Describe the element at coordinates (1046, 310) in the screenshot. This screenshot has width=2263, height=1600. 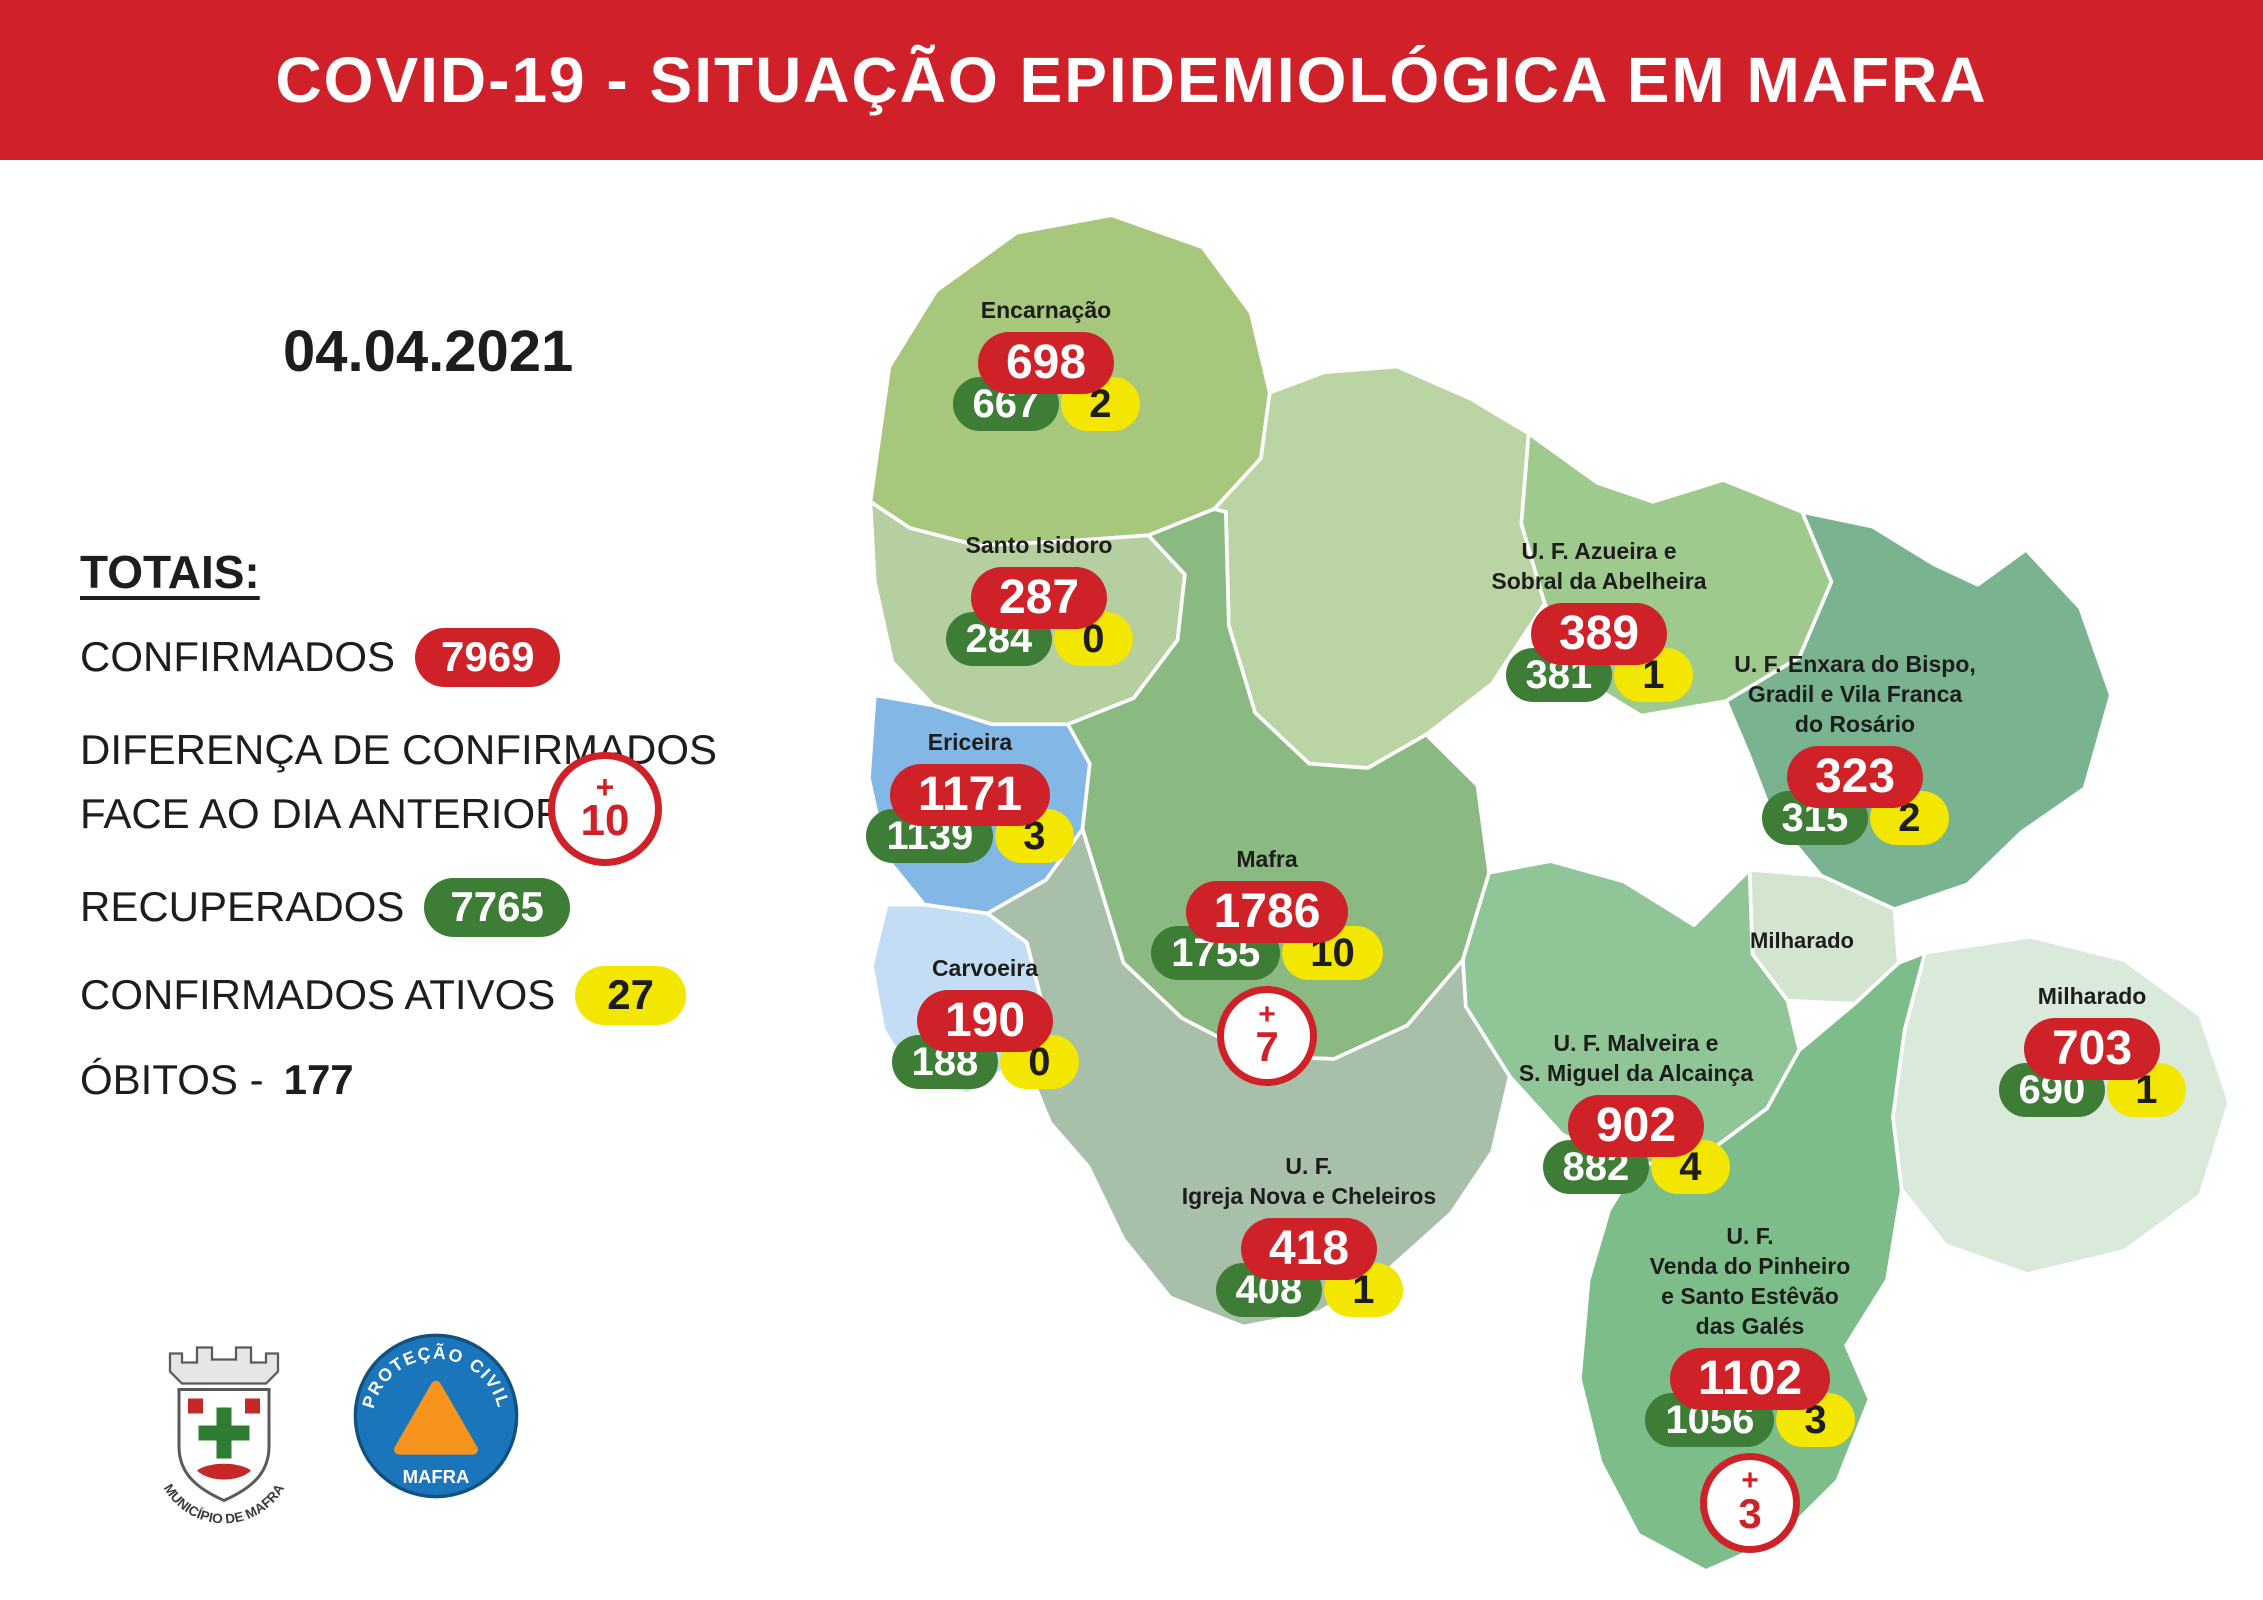
I see `region-name: Encarnação` at that location.